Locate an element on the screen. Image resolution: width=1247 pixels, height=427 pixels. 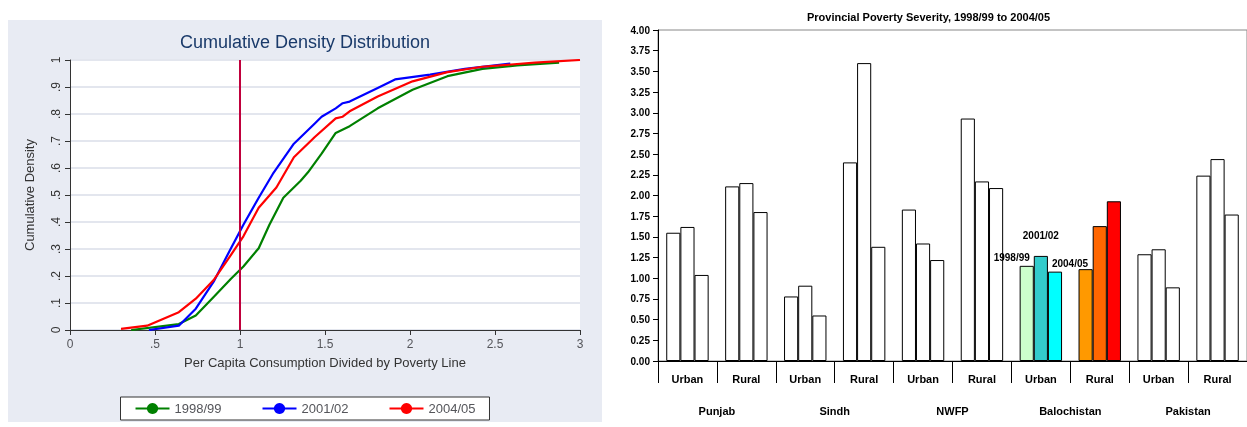
y-tick-label: 1.00 is located at coordinates (640, 278).